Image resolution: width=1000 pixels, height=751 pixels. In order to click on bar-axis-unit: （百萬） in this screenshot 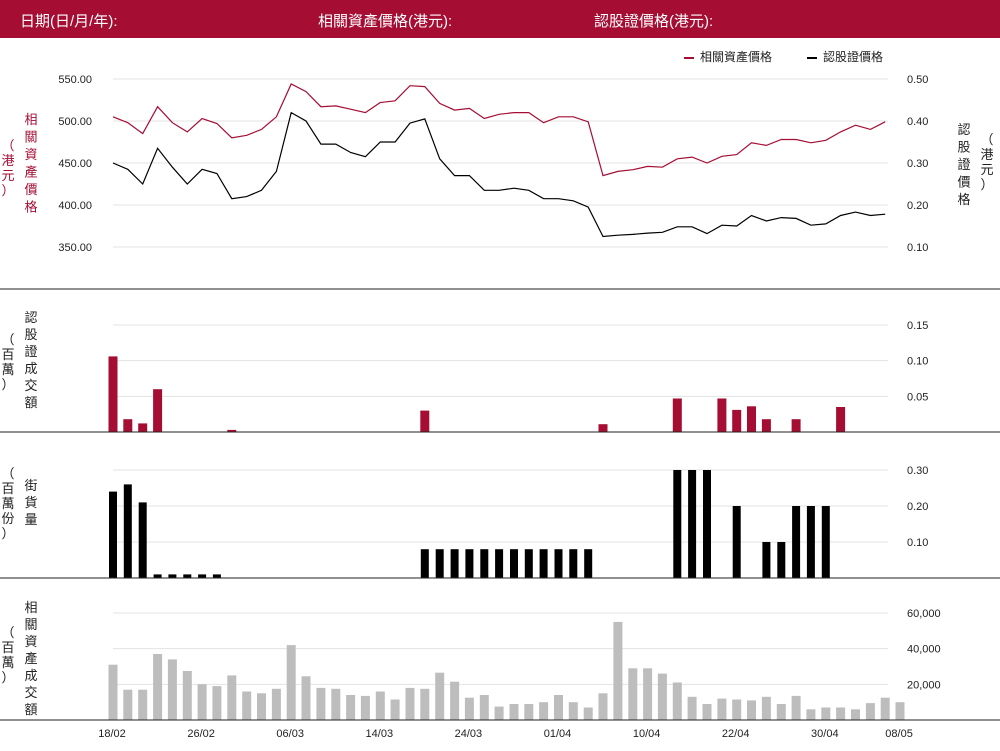, I will do `click(7, 363)`.